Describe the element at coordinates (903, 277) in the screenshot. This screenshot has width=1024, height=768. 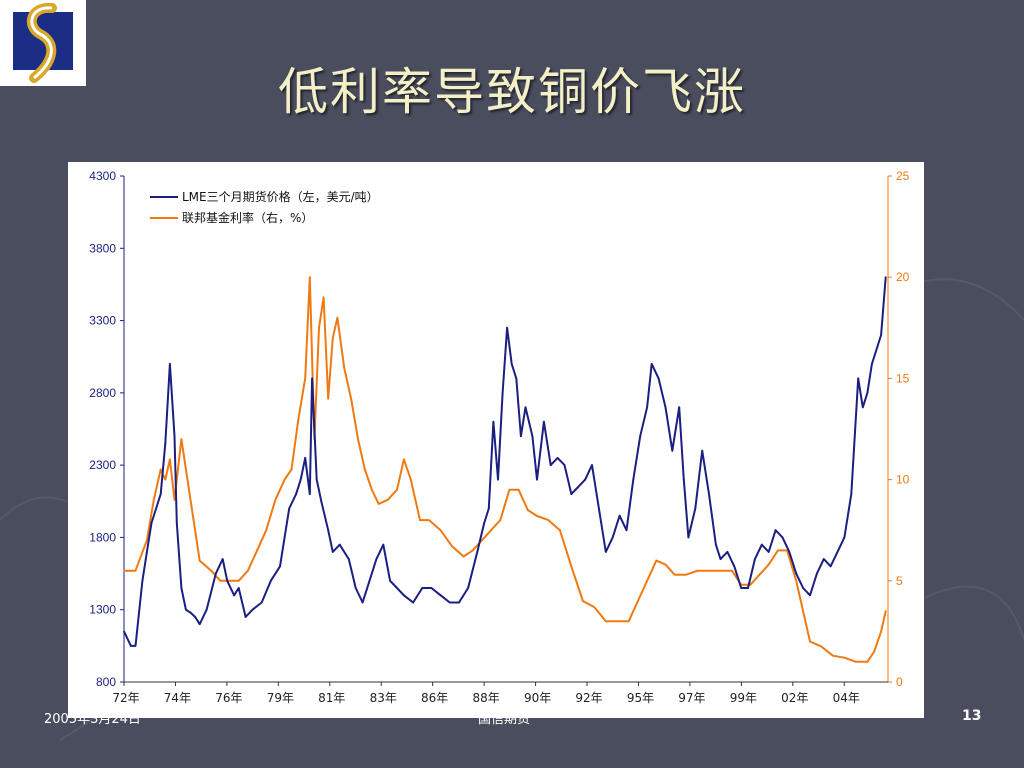
I see `y-right-tick-label: 20` at that location.